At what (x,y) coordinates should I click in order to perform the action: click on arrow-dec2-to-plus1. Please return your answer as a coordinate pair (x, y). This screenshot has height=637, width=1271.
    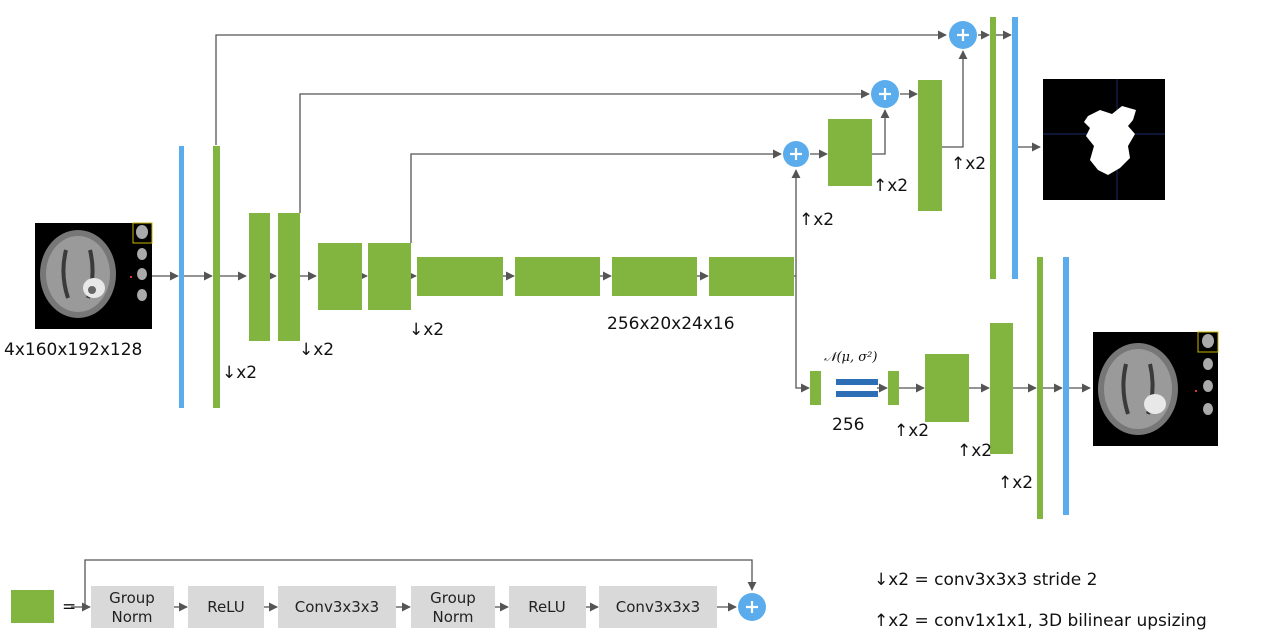
    Looking at the image, I should click on (955, 99).